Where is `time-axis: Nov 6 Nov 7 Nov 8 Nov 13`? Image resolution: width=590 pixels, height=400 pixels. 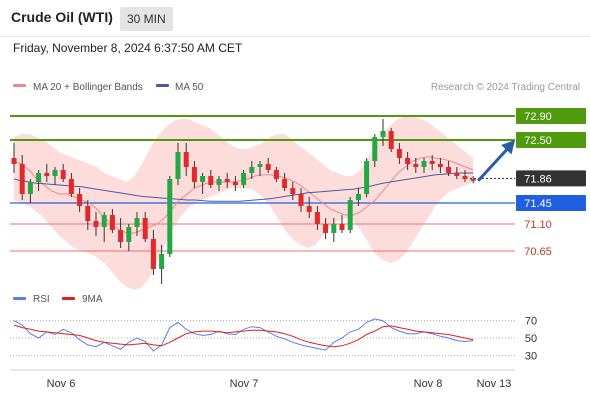
time-axis: Nov 6 Nov 7 Nov 8 Nov 13 is located at coordinates (262, 379).